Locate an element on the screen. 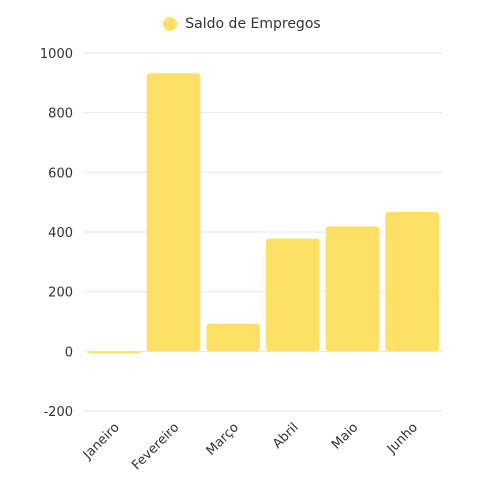 Image resolution: width=484 pixels, height=488 pixels. bar-junho is located at coordinates (412, 282).